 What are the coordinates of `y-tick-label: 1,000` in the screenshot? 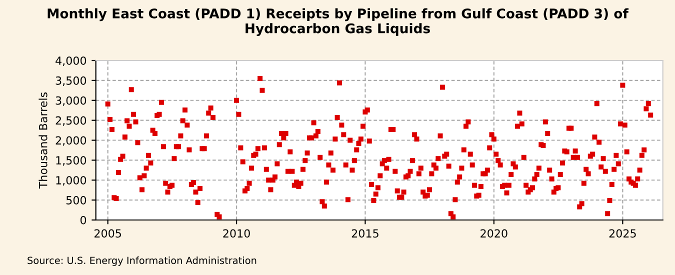 It's located at (71, 181).